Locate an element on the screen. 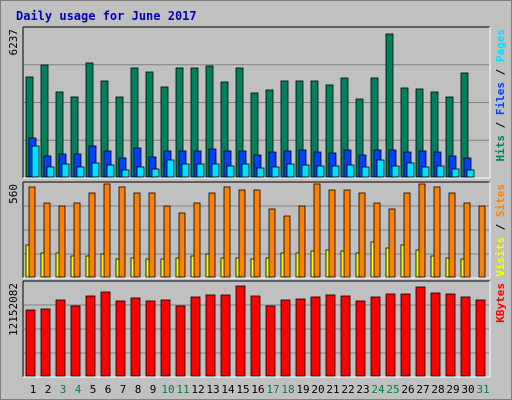 The height and width of the screenshot is (400, 512). day-label-12: 12 is located at coordinates (197, 389).